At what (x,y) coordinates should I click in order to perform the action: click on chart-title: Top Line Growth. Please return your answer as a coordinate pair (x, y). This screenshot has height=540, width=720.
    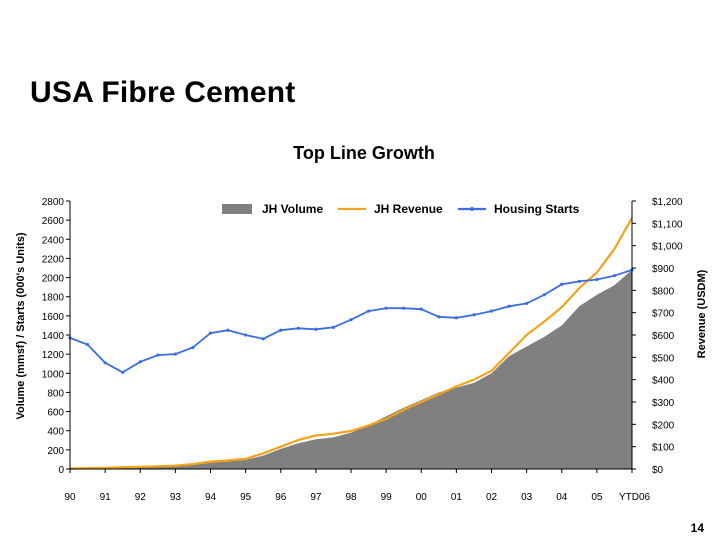
    Looking at the image, I should click on (364, 153).